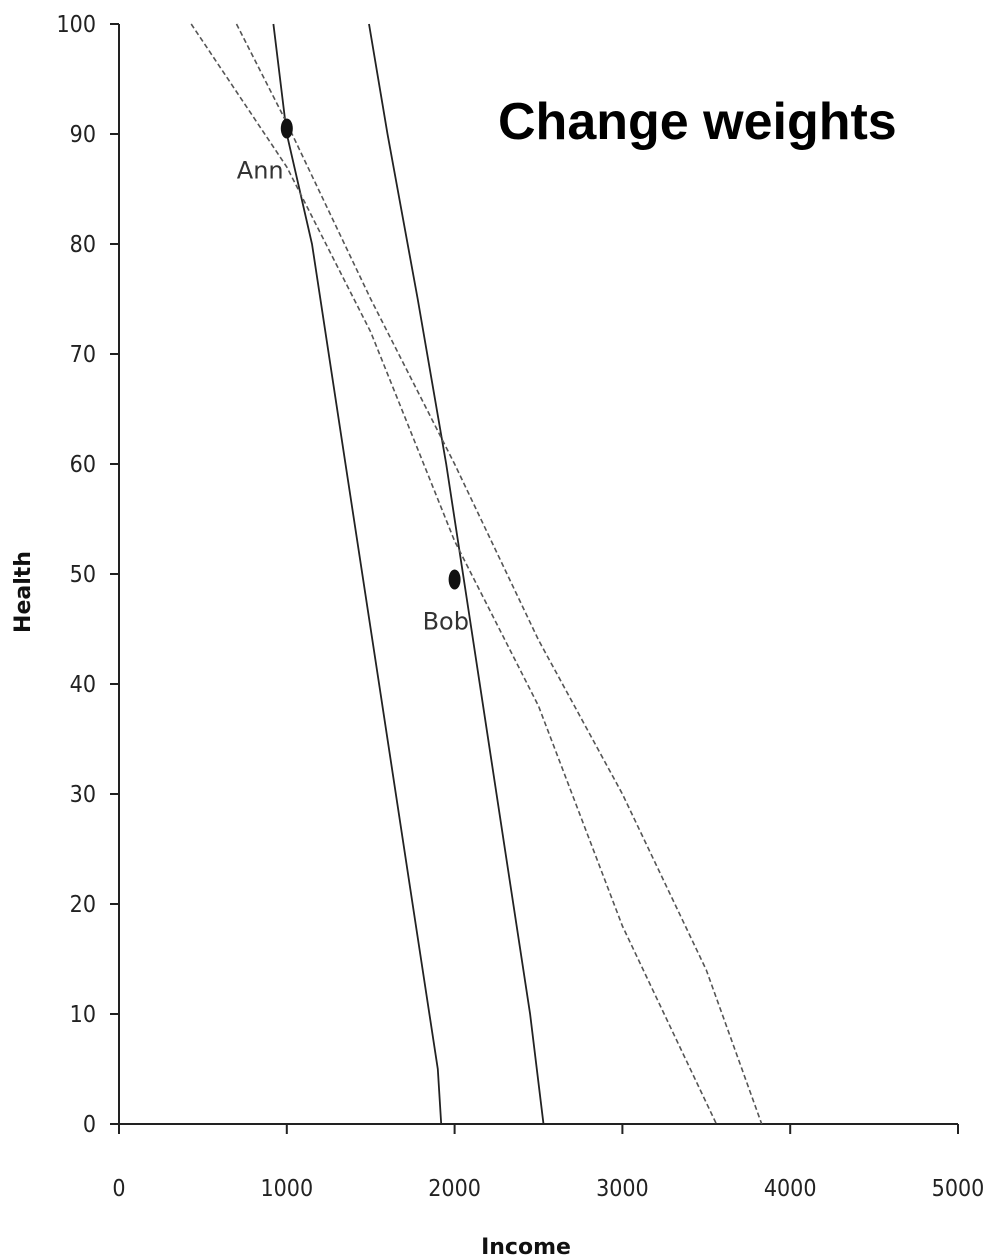 The image size is (990, 1259). Describe the element at coordinates (286, 1189) in the screenshot. I see `x-tick-label: 1000` at that location.